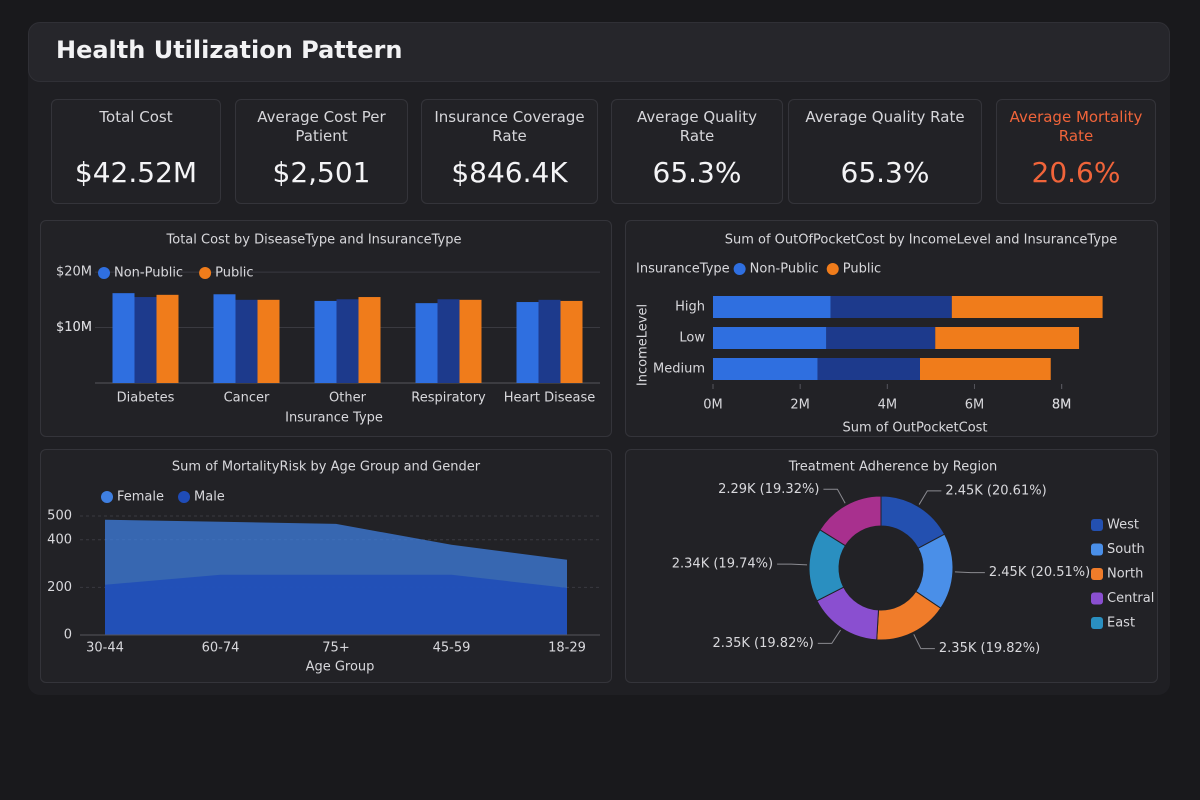 This screenshot has height=800, width=1200. Describe the element at coordinates (136, 117) in the screenshot. I see `kpi-label: Total Cost` at that location.